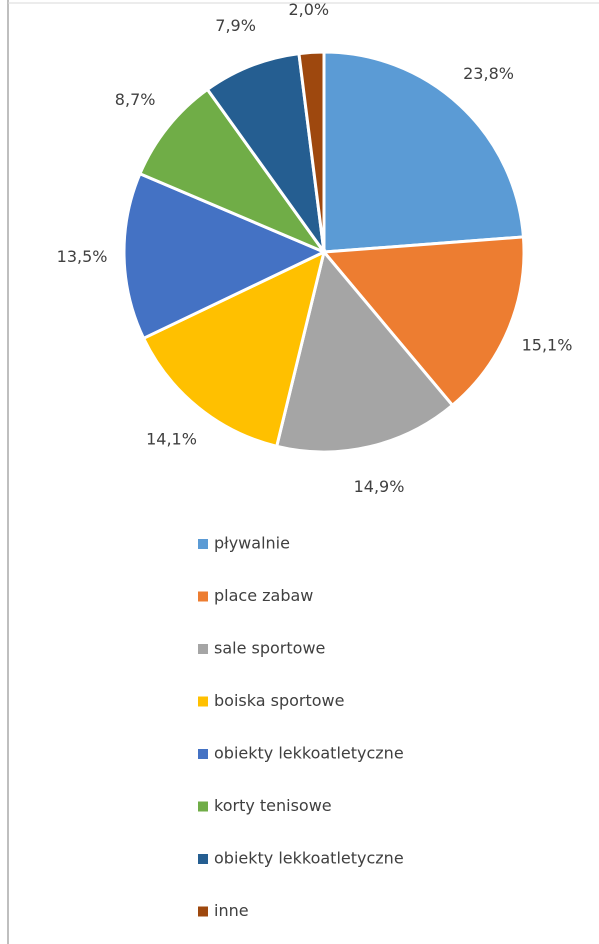 The width and height of the screenshot is (599, 944). What do you see at coordinates (273, 805) in the screenshot?
I see `legend-label: korty tenisowe` at bounding box center [273, 805].